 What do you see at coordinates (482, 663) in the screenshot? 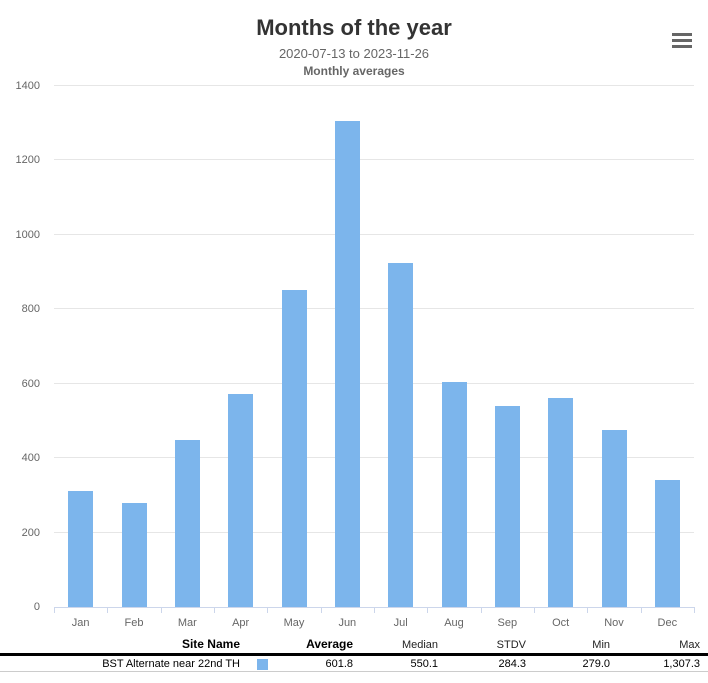
I see `stdv-cell: 284.3` at bounding box center [482, 663].